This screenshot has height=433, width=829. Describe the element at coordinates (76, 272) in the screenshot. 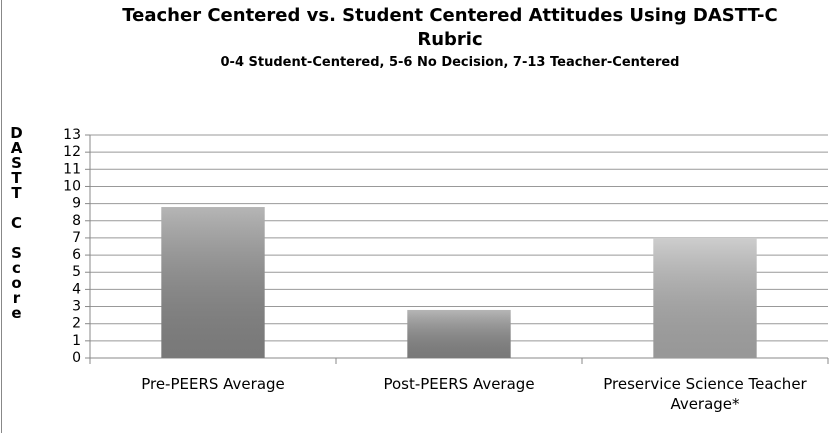

I see `y-tick-label: 5` at that location.